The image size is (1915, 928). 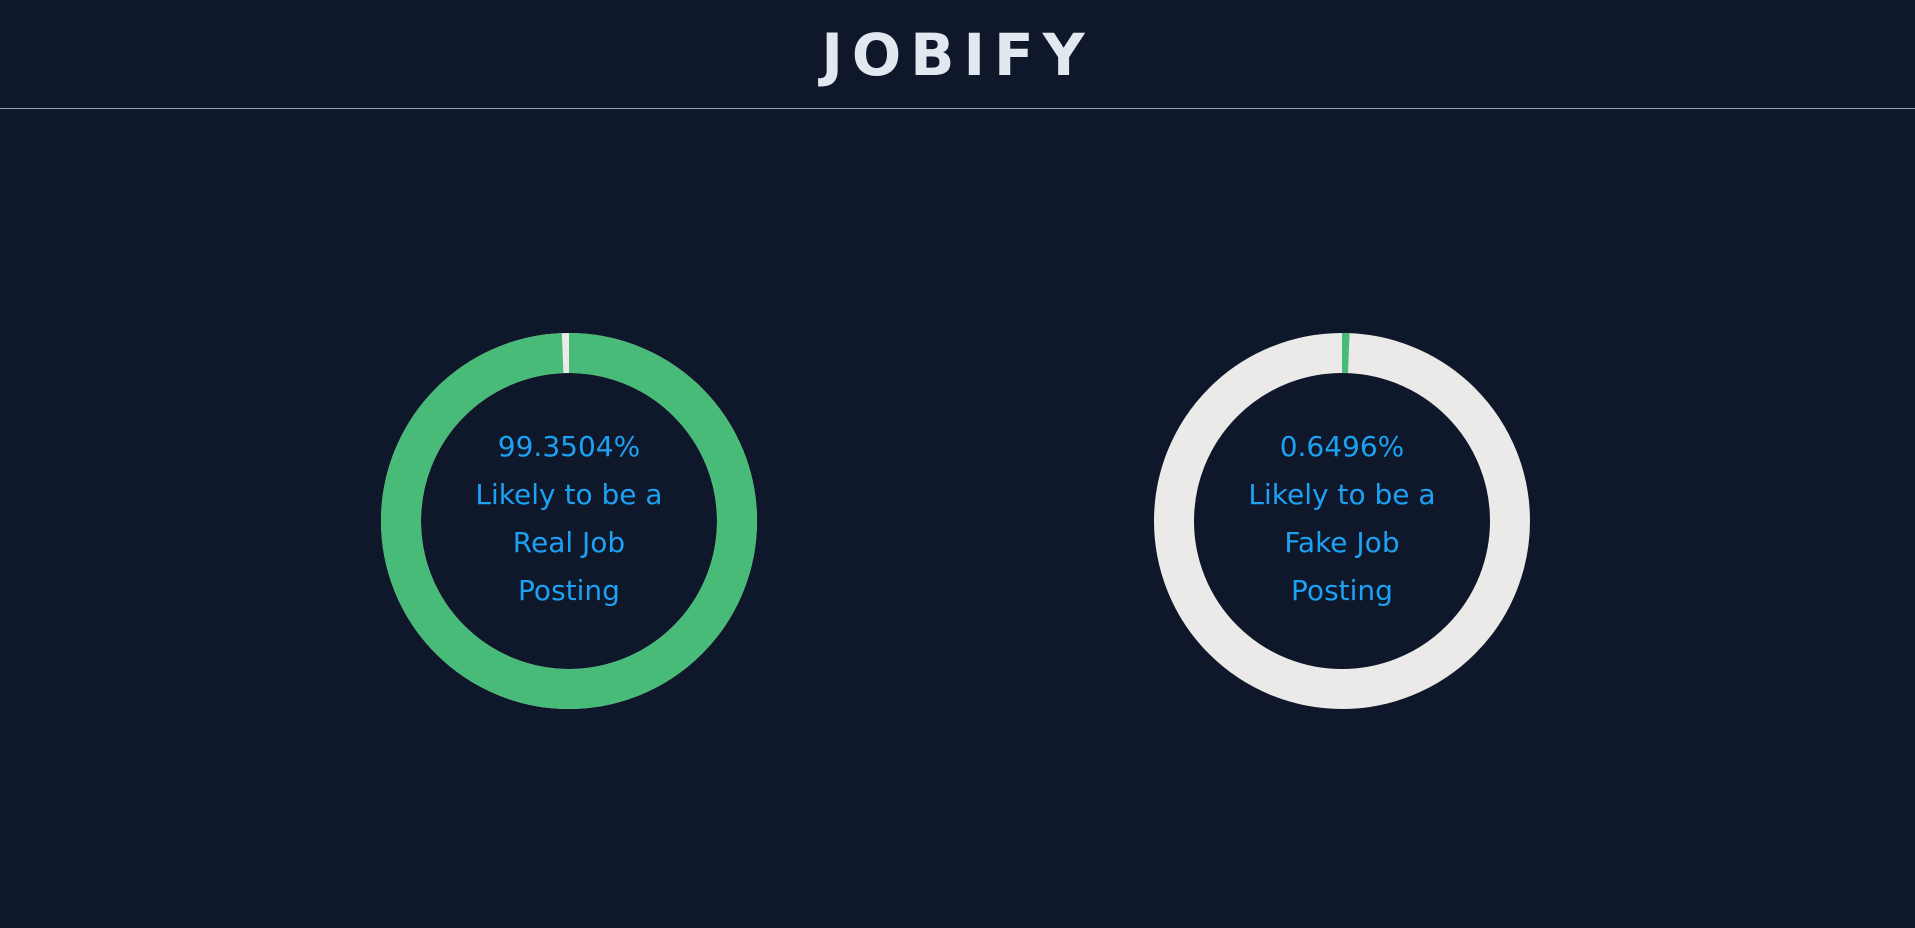 I want to click on real-line-1: Likely to be a, so click(x=569, y=494).